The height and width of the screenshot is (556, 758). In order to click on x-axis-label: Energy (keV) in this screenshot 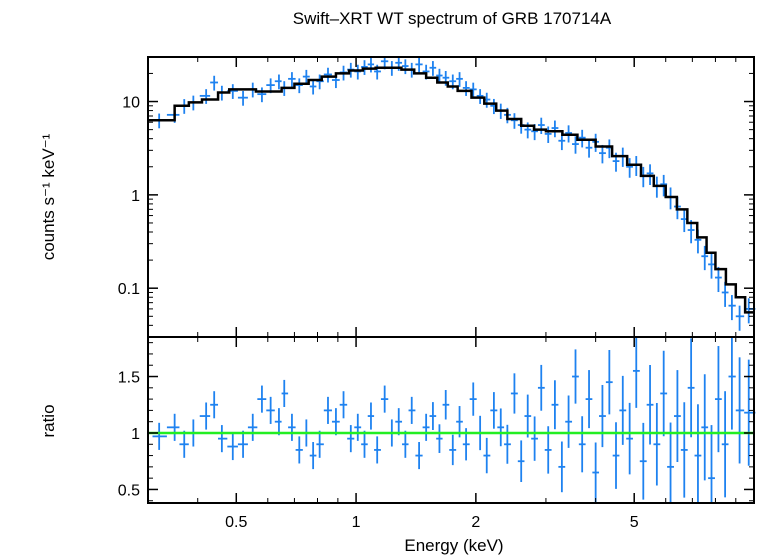, I will do `click(453, 545)`.